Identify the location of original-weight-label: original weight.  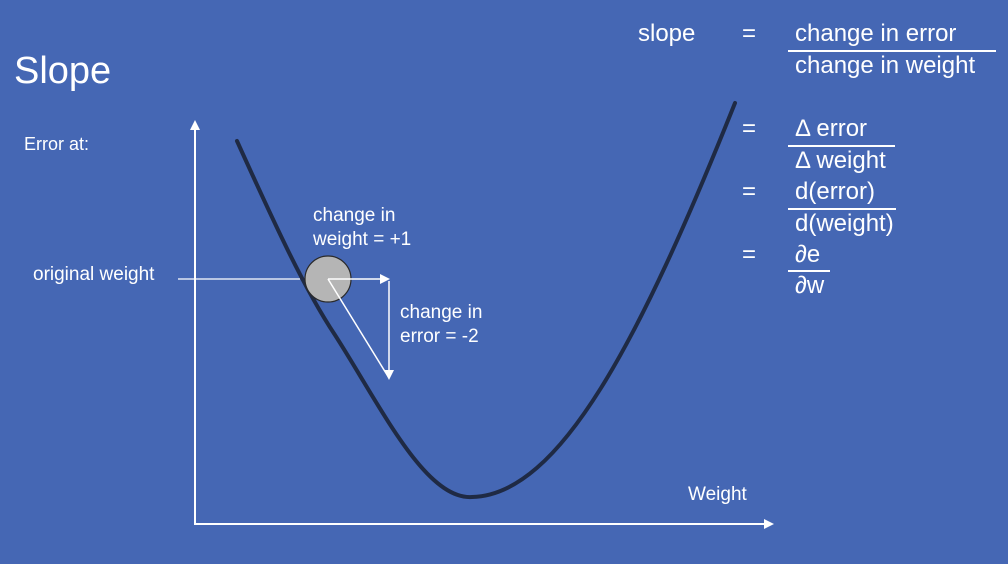
(94, 274).